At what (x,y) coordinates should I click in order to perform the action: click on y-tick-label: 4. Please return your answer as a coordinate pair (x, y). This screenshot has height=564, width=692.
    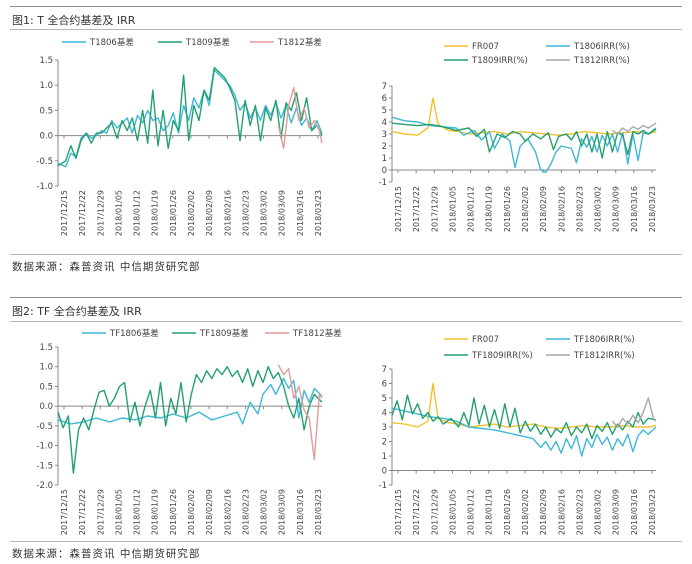
    Looking at the image, I should click on (384, 414).